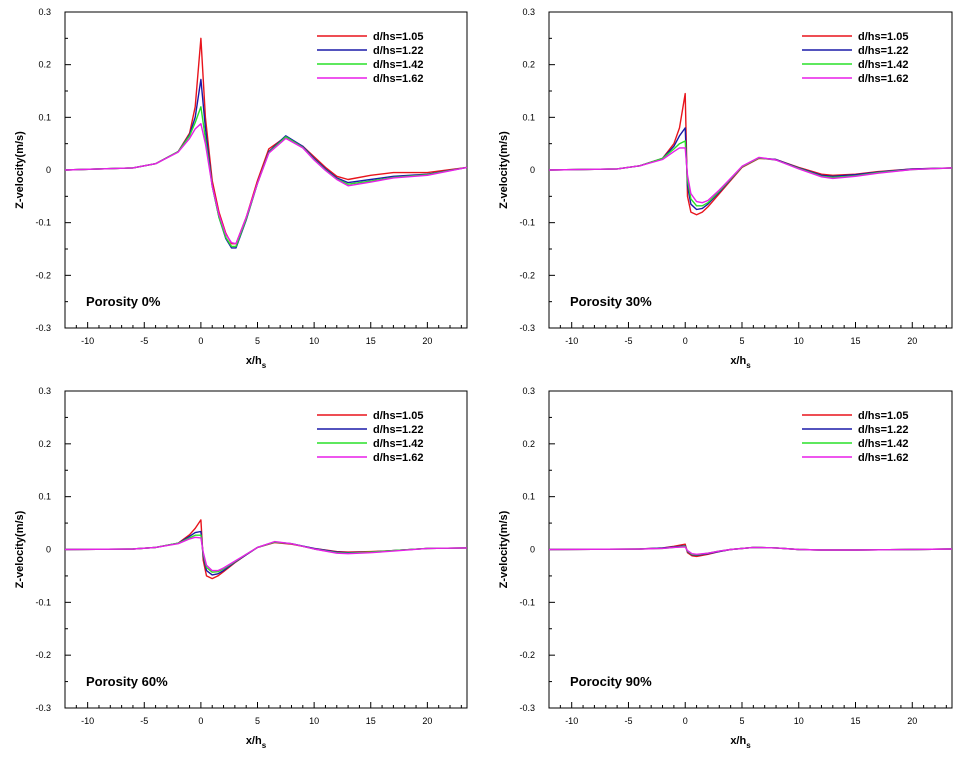 The image size is (963, 758). What do you see at coordinates (123, 301) in the screenshot?
I see `panel-annotation: Porosity 0%` at bounding box center [123, 301].